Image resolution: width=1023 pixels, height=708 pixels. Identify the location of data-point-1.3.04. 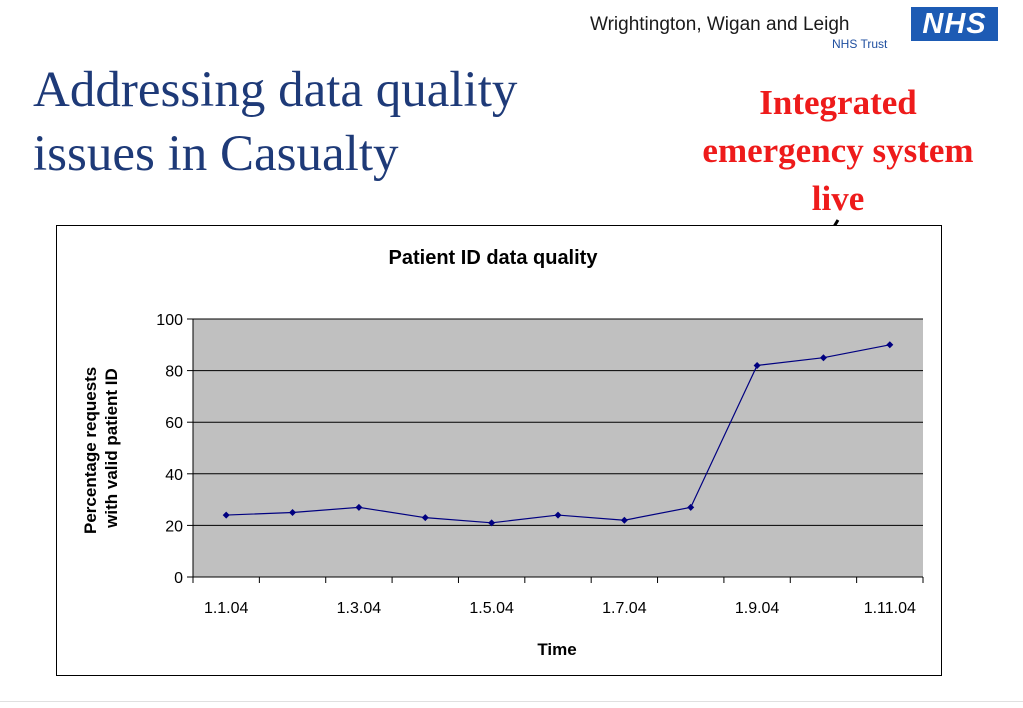
(359, 507).